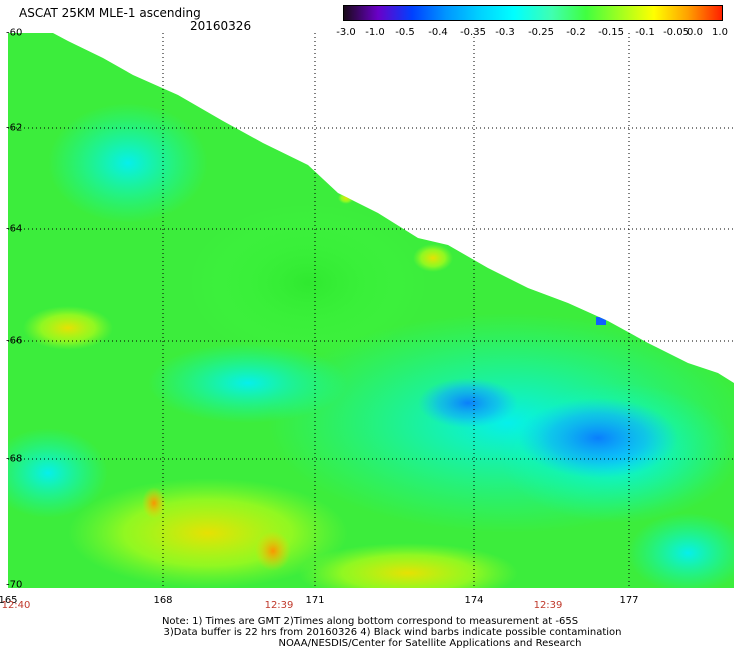 The height and width of the screenshot is (650, 740). I want to click on scale-label: -0.3, so click(505, 32).